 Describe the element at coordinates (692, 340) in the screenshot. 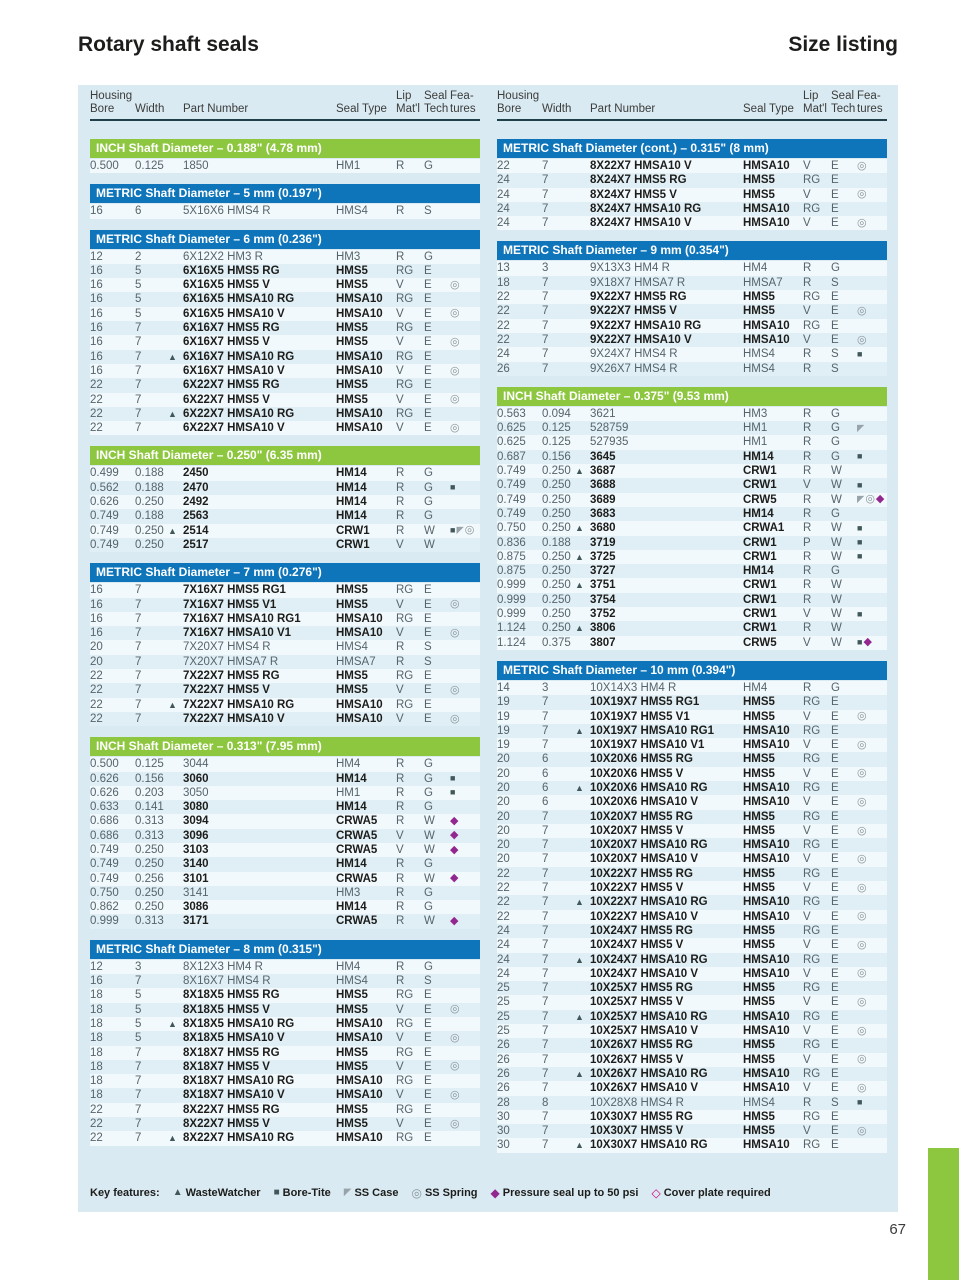

I see `table-row: 22 7 9X22X7 HMSA10 V HMSA10 V E ◎` at that location.